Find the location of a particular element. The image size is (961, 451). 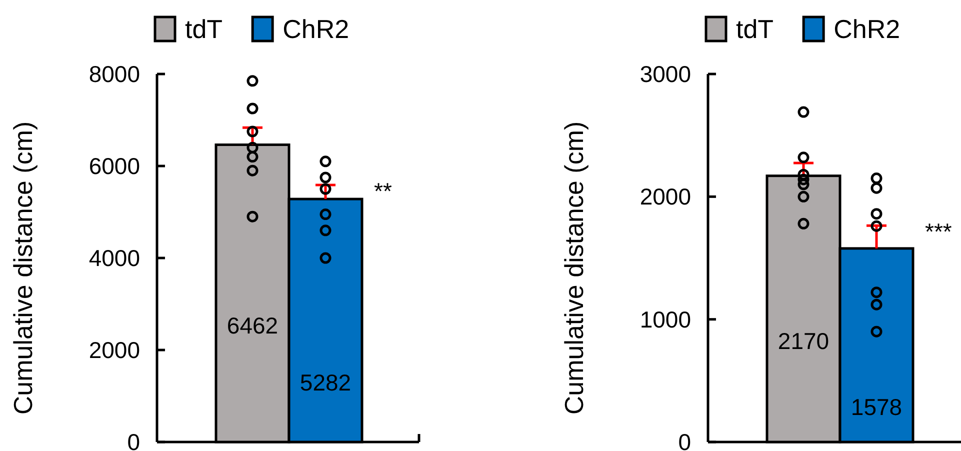

y-tick-label: 3000 is located at coordinates (665, 74).